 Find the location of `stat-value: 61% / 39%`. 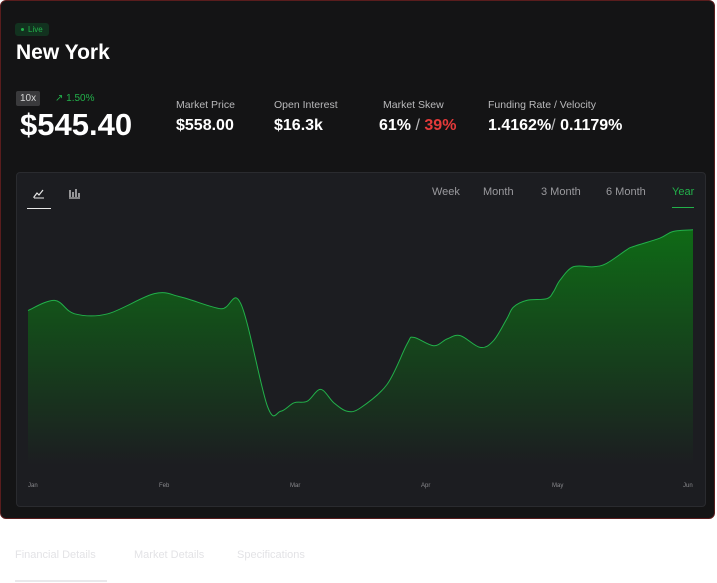

stat-value: 61% / 39% is located at coordinates (417, 126).